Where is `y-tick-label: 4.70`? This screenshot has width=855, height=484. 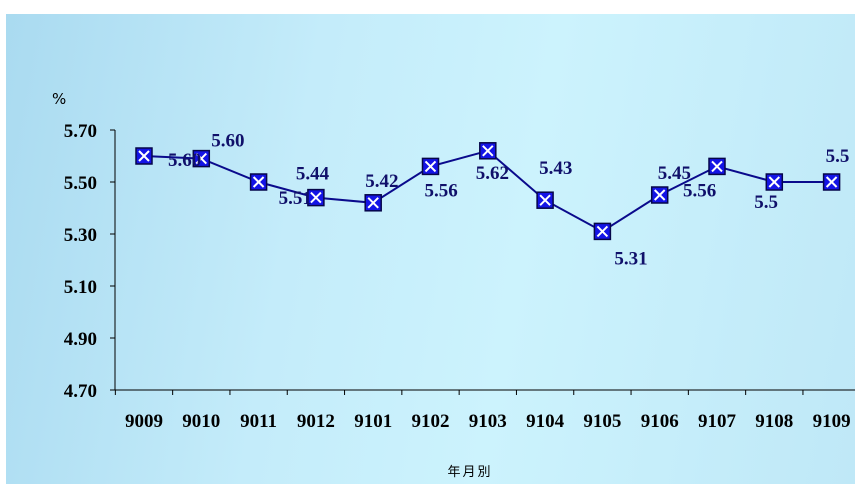
y-tick-label: 4.70 is located at coordinates (80, 391).